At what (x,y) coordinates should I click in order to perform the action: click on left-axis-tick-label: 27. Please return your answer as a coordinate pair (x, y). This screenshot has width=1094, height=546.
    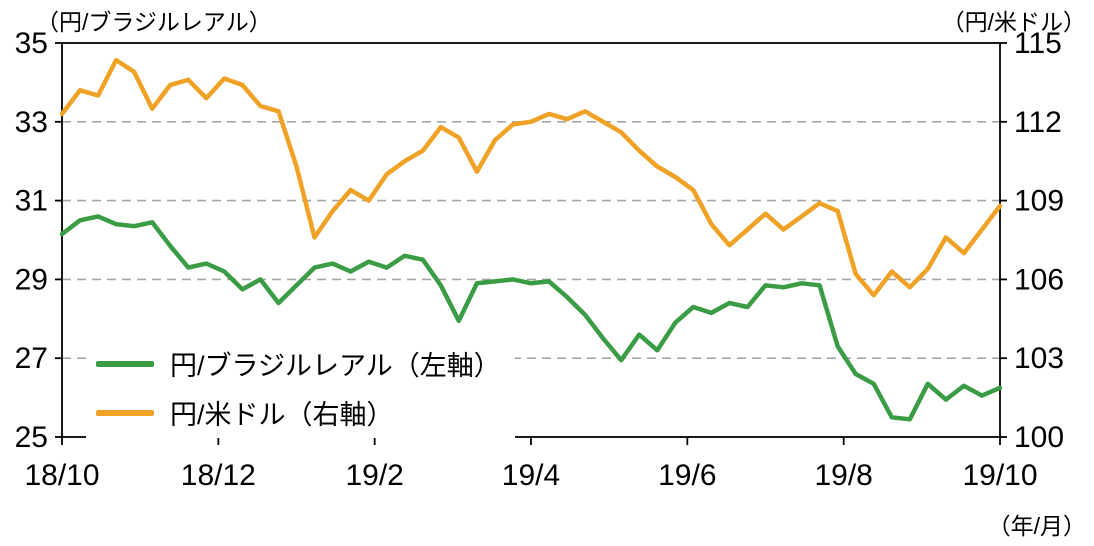
    Looking at the image, I should click on (31, 358).